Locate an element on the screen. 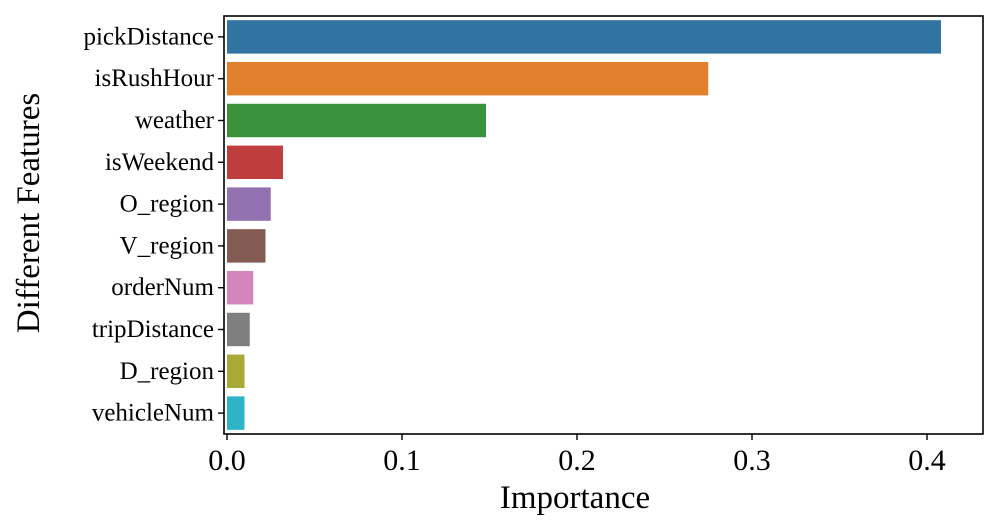 This screenshot has width=997, height=527. y-axis-title: Different Features is located at coordinates (29, 213).